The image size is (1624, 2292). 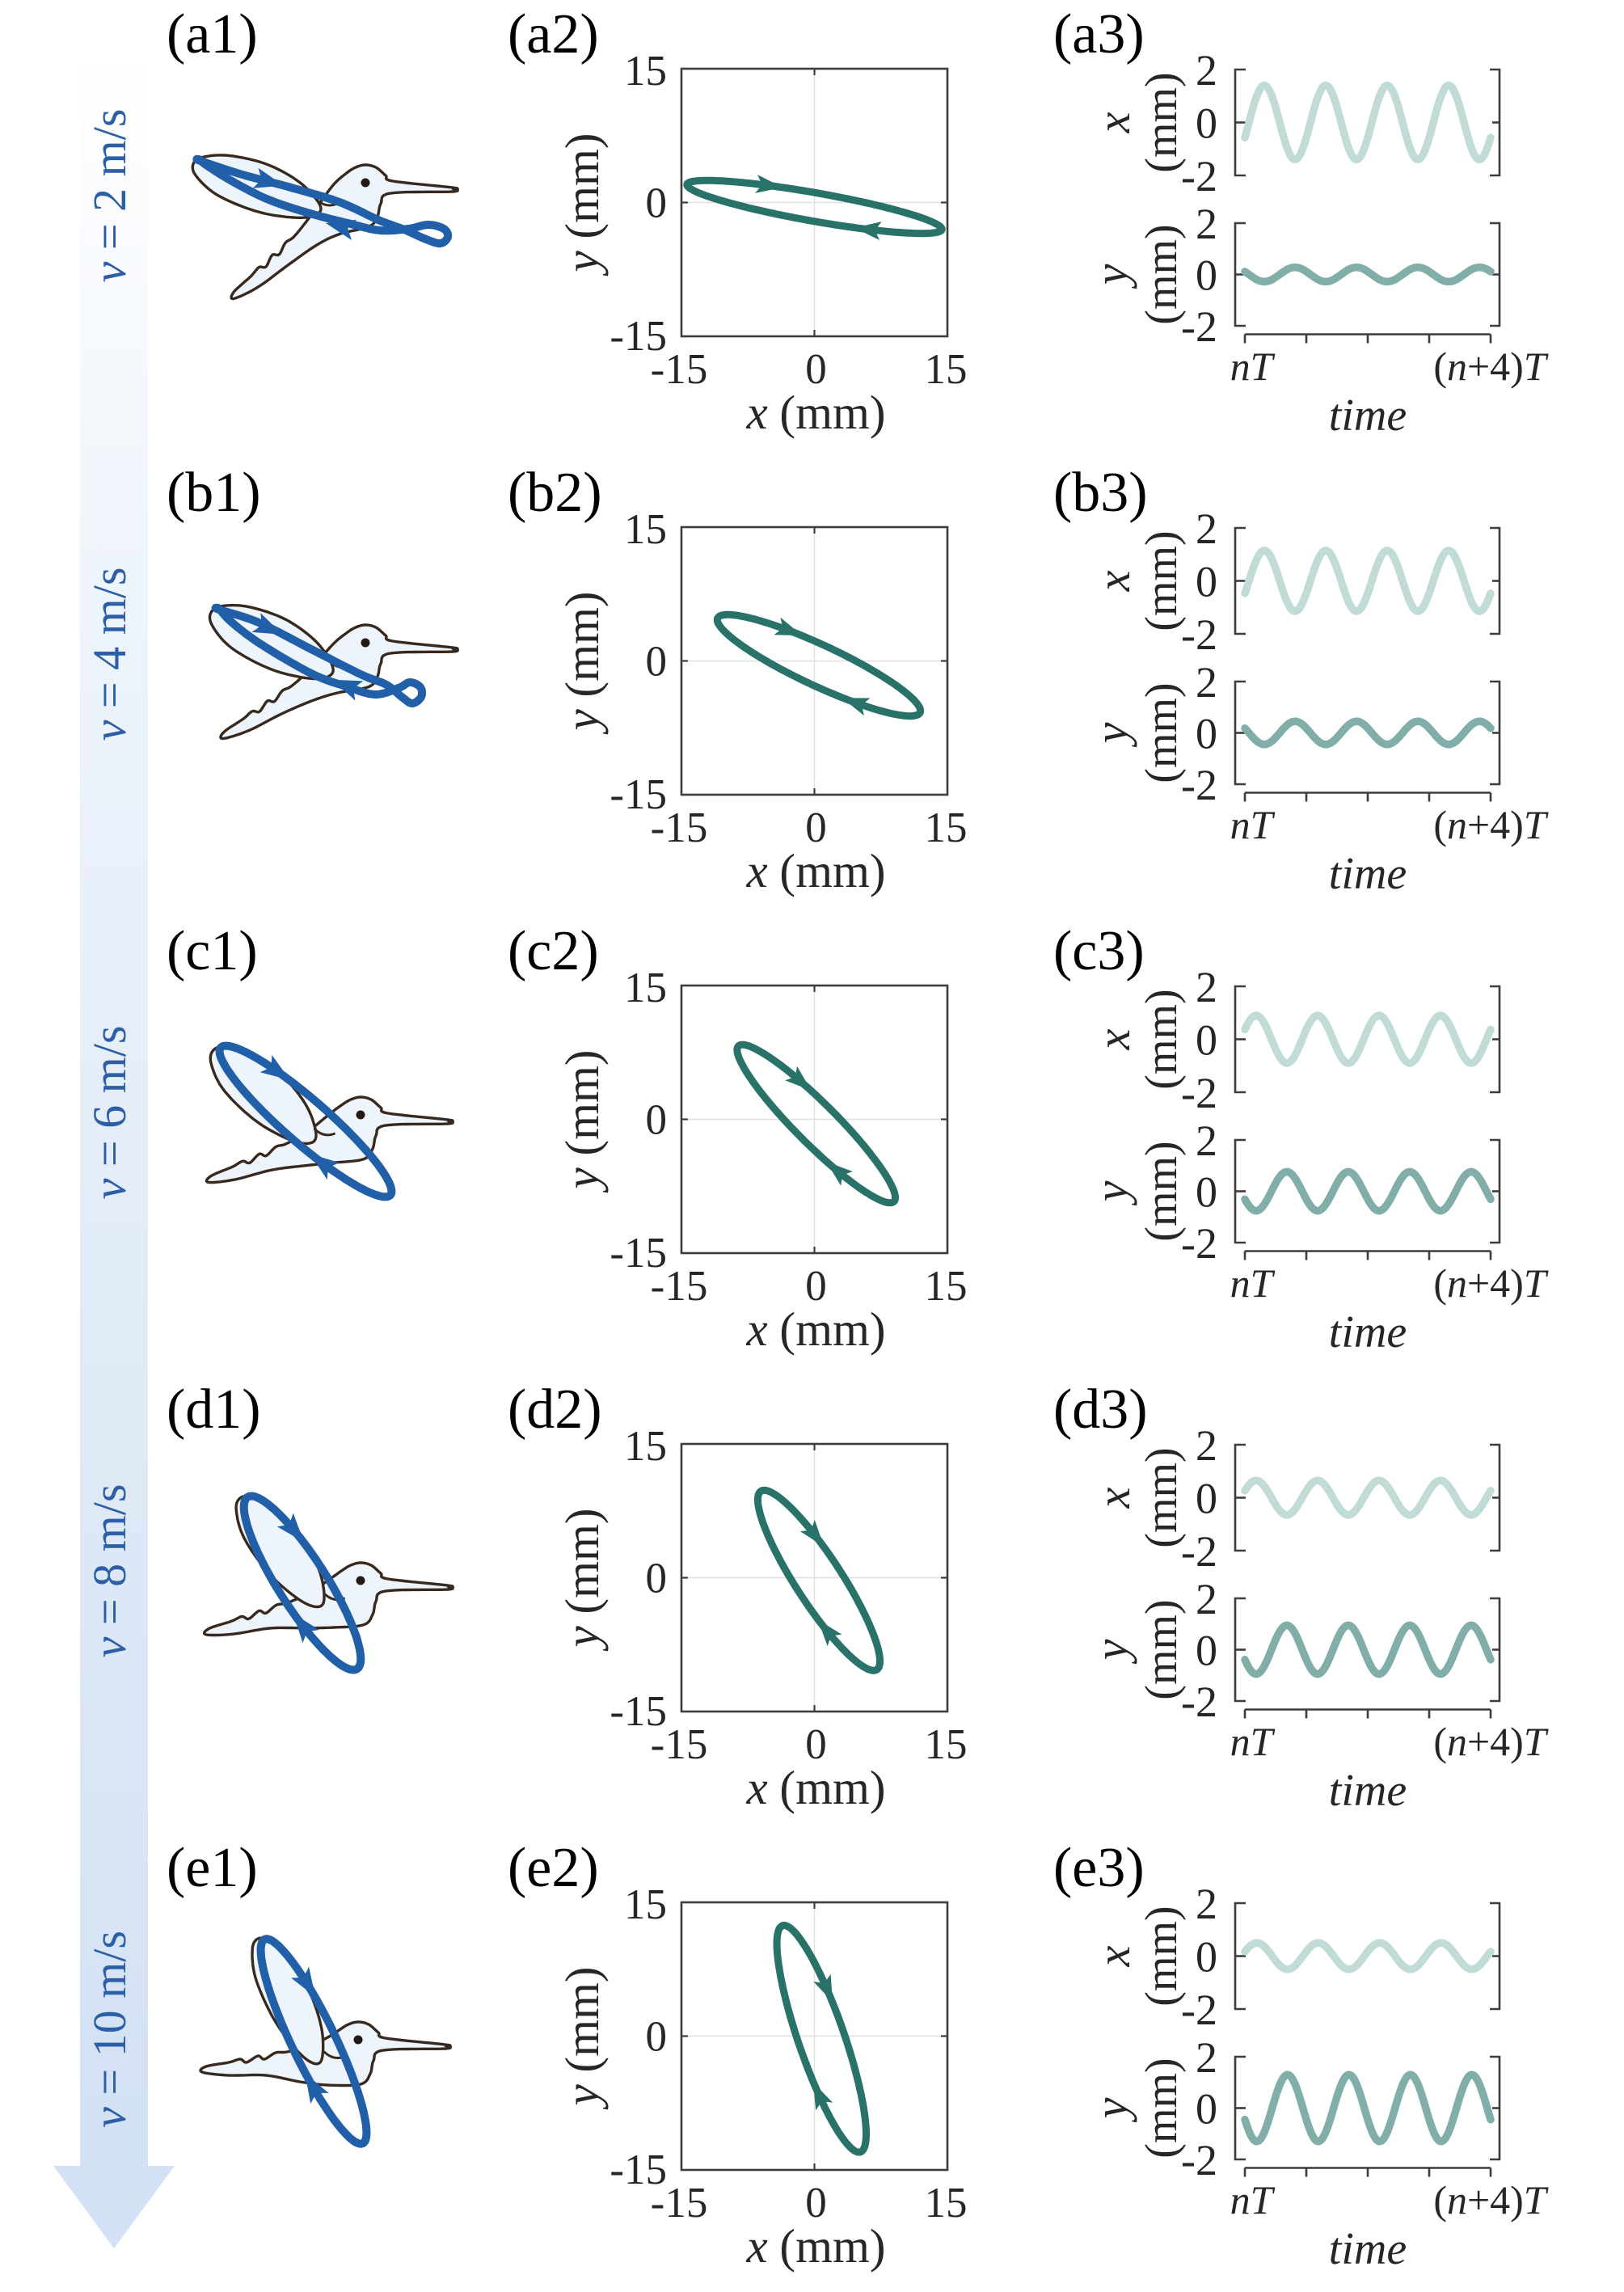 What do you see at coordinates (212, 1868) in the screenshot?
I see `svg-text: (e1)` at bounding box center [212, 1868].